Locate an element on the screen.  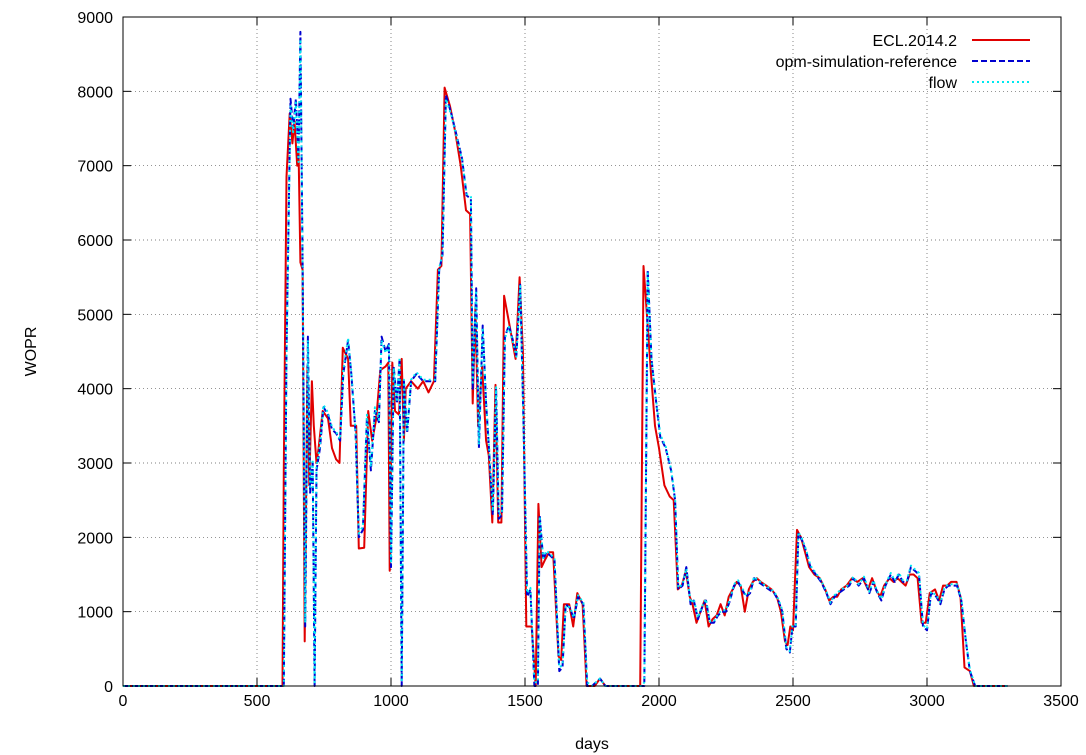
y-tick-label: 4000 is located at coordinates (95, 390).